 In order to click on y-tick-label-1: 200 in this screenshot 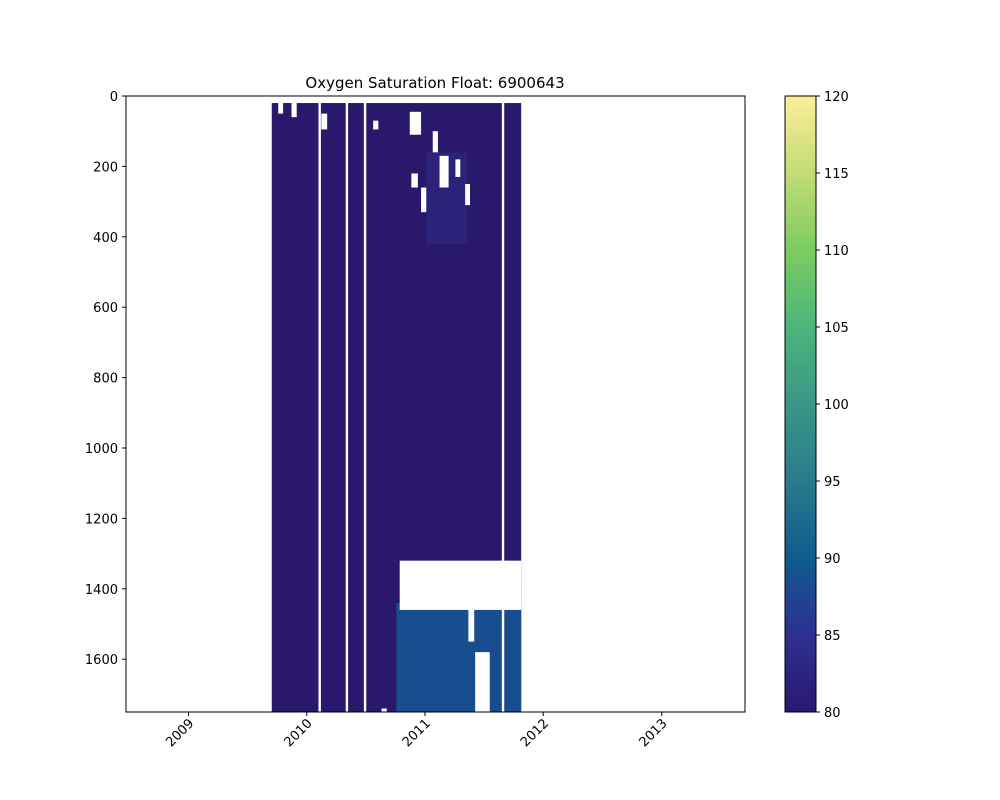, I will do `click(105, 167)`.